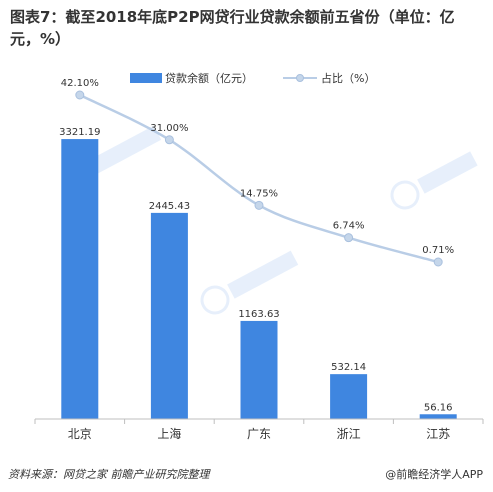  I want to click on legend: 贷款余额（亿元） 占比（%）, so click(252, 78).